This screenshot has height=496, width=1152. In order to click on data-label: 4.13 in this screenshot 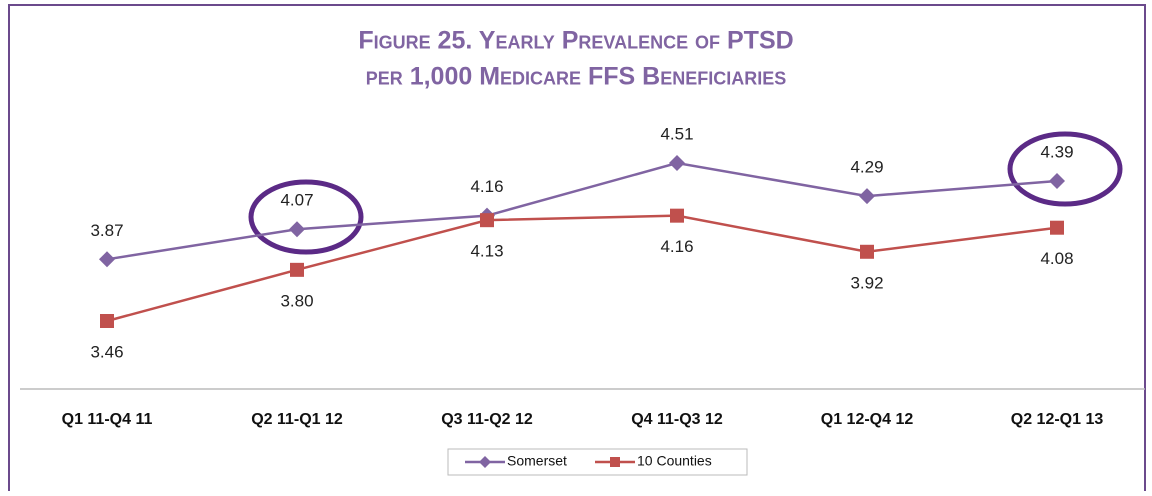, I will do `click(486, 251)`.